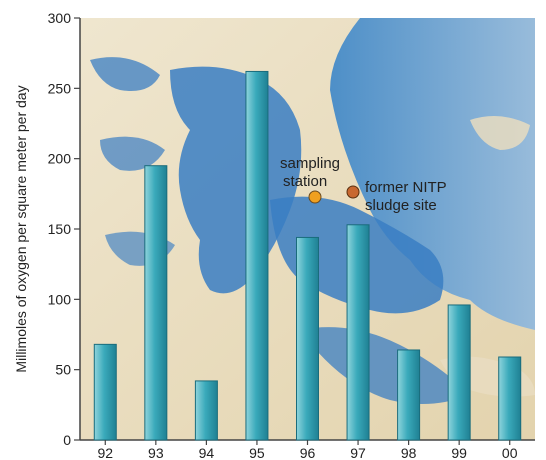 This screenshot has height=460, width=546. I want to click on sludge-site-label-line-1: former NITP, so click(406, 187).